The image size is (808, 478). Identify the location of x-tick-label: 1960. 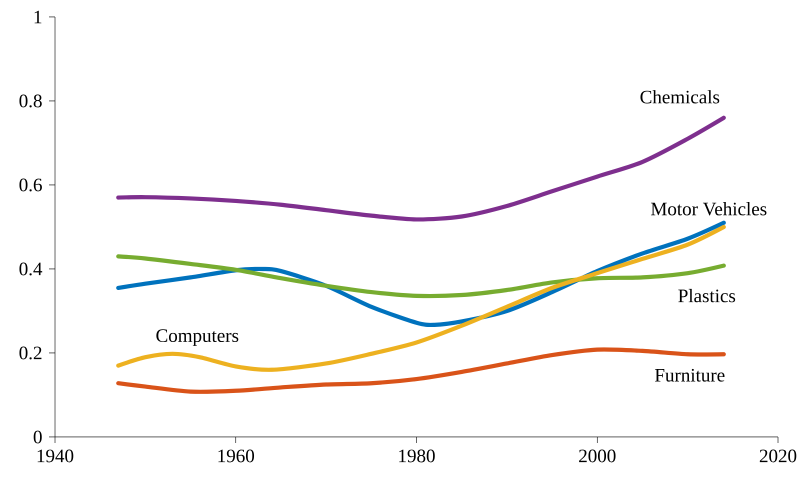
(236, 456).